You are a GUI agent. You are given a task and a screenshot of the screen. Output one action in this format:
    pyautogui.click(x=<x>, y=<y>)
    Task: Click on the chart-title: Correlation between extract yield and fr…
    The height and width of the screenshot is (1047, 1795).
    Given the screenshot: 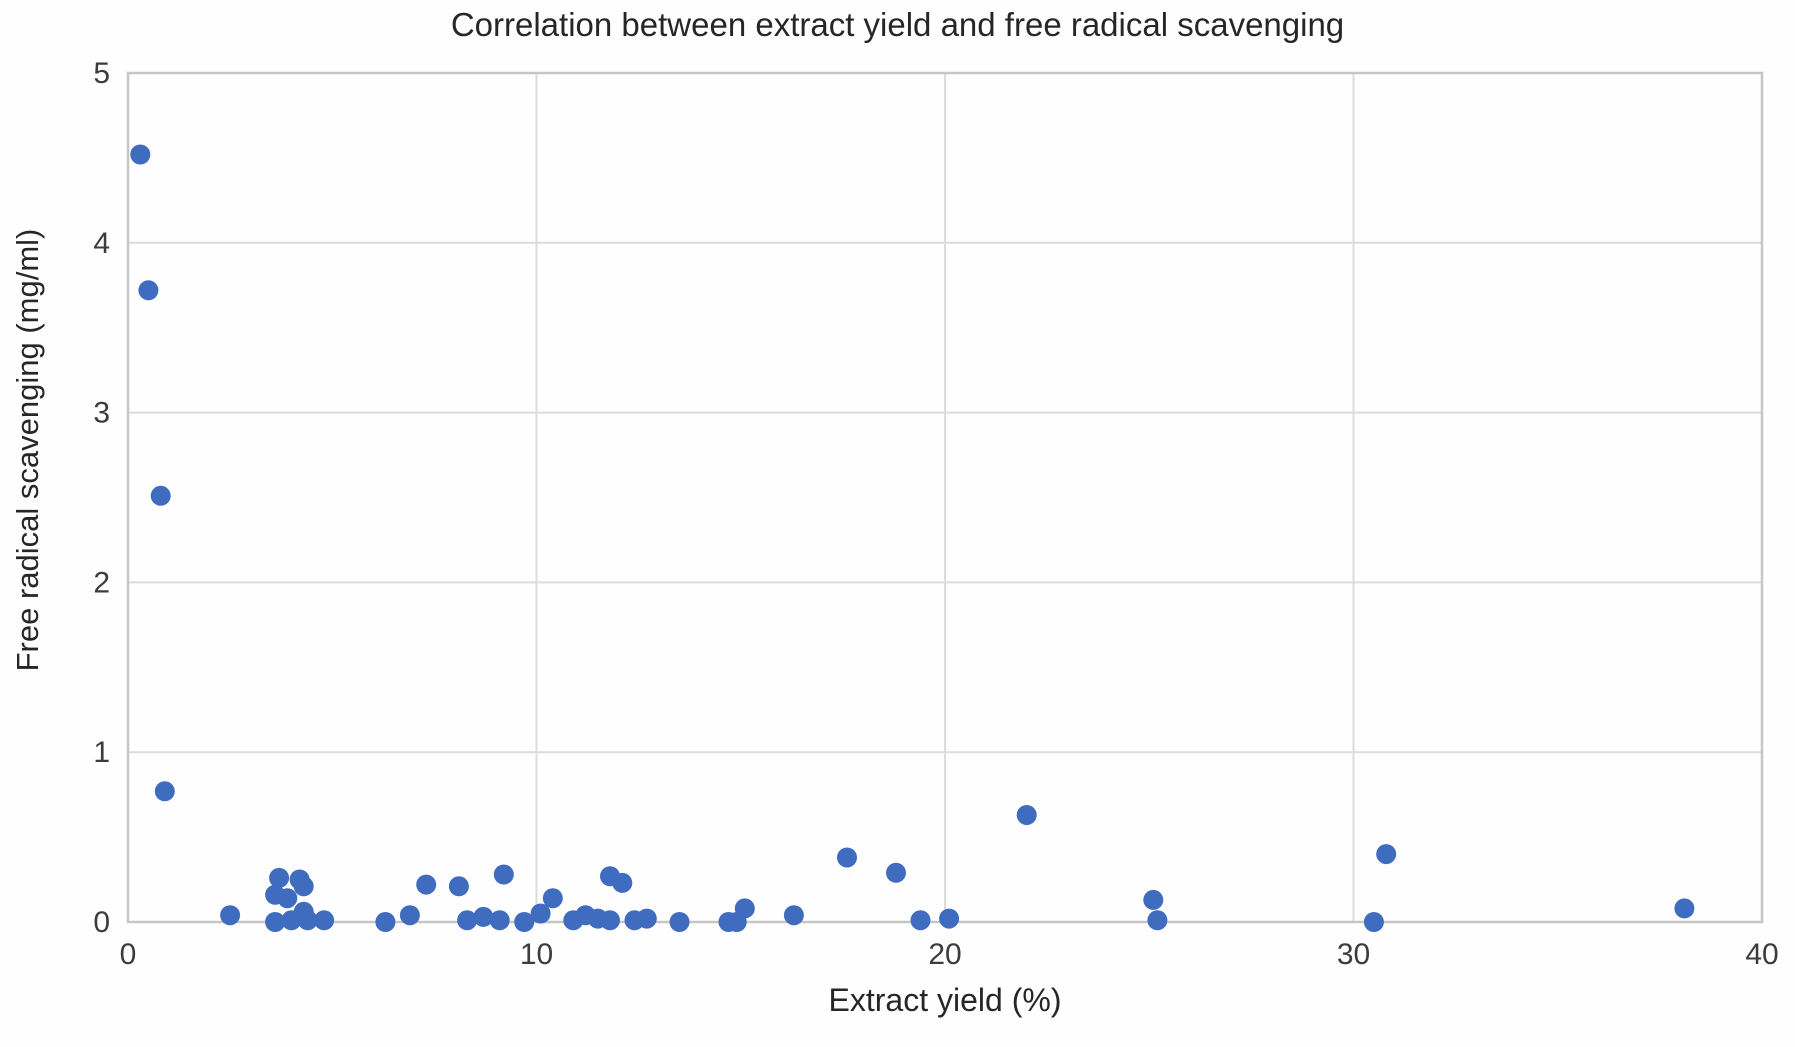 What is the action you would take?
    pyautogui.click(x=897, y=24)
    